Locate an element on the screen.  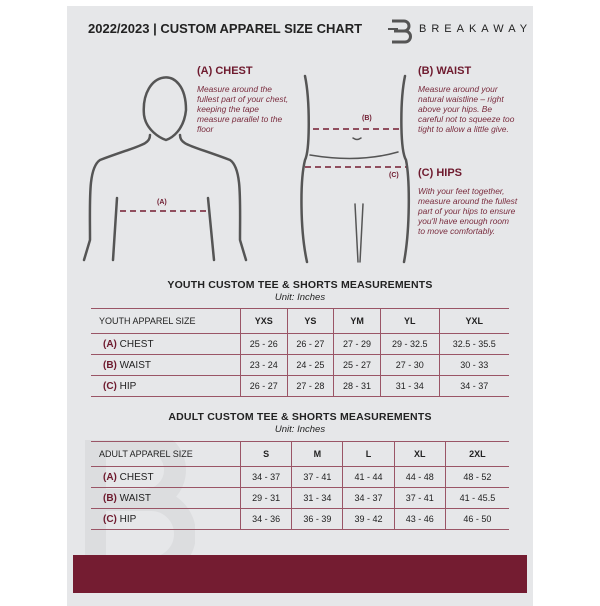
table-cell: 23 - 24 is located at coordinates (264, 365).